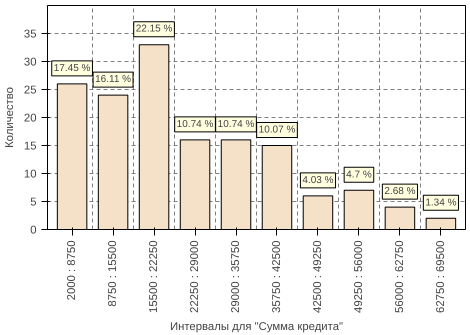 This screenshot has width=470, height=335. Describe the element at coordinates (440, 276) in the screenshot. I see `x-tick-label: 62750 : 69500` at that location.